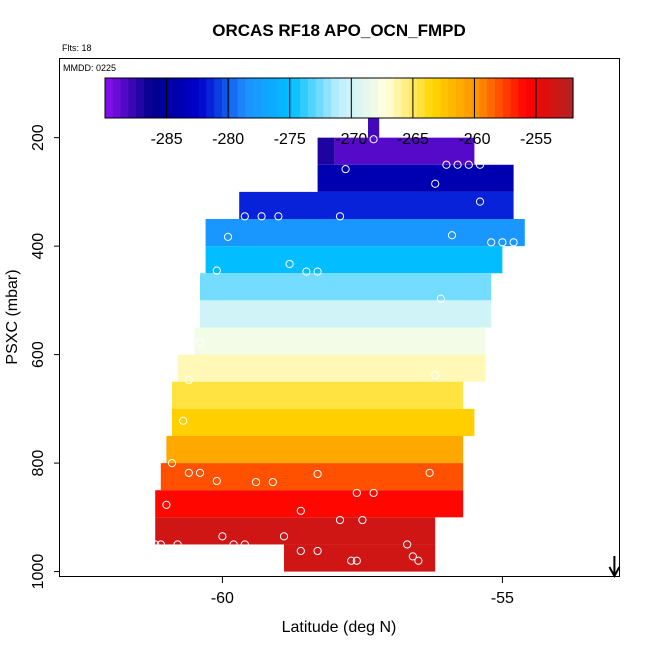 The width and height of the screenshot is (650, 650). I want to click on x-tick-label: -55, so click(502, 598).